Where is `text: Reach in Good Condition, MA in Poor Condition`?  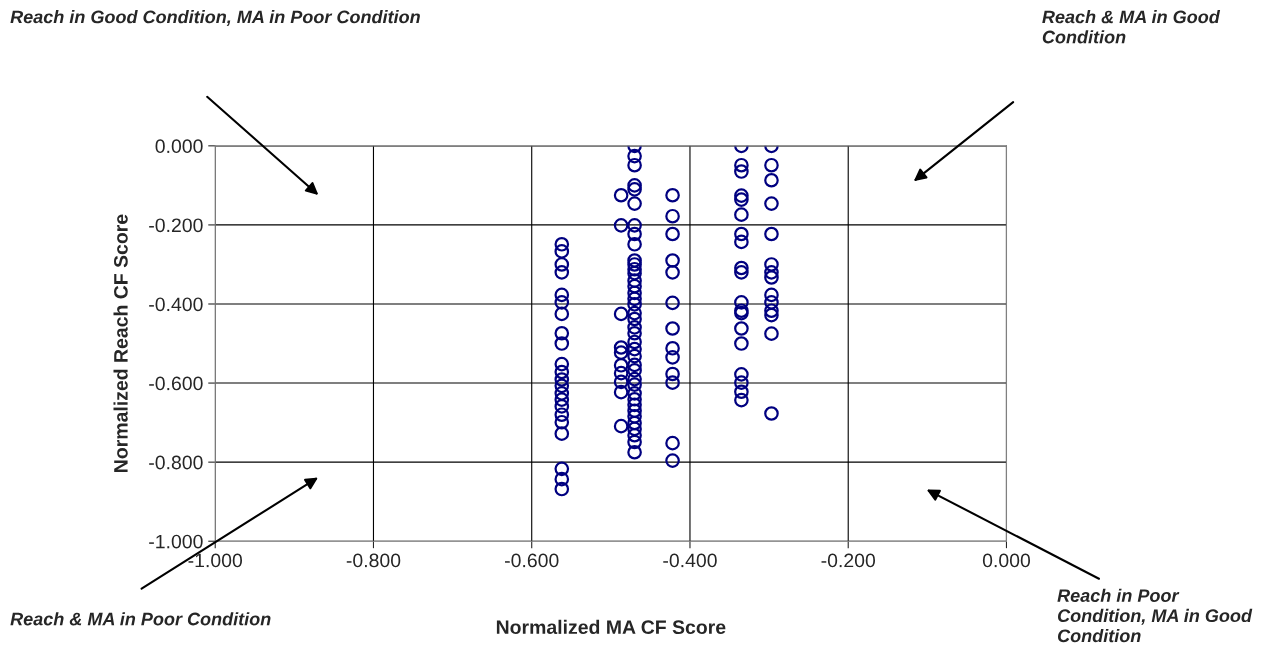 text: Reach in Good Condition, MA in Poor Condition is located at coordinates (215, 18).